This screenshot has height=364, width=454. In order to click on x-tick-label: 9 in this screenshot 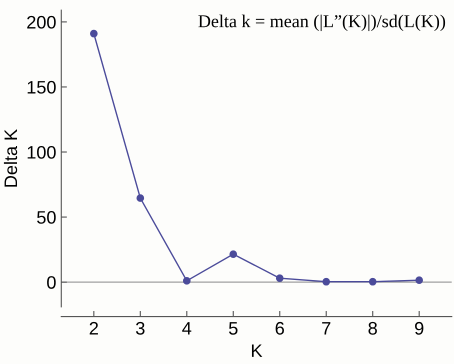, I will do `click(419, 328)`.